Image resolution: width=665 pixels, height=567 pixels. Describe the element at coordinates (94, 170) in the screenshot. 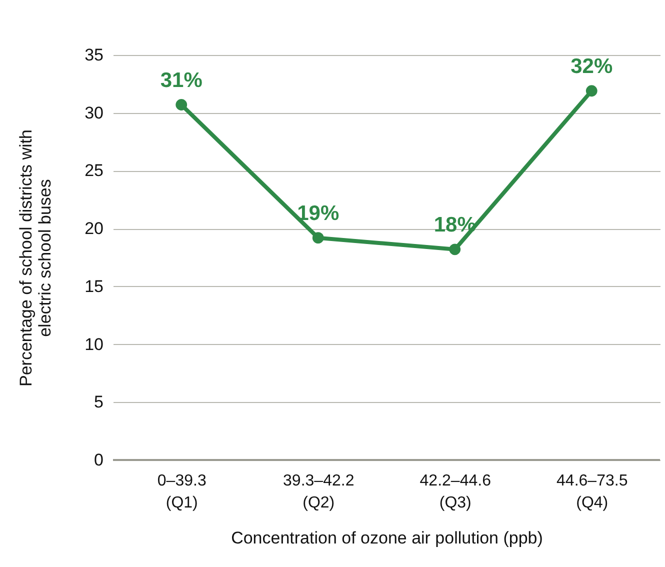

I see `y-tick-label: 25` at that location.